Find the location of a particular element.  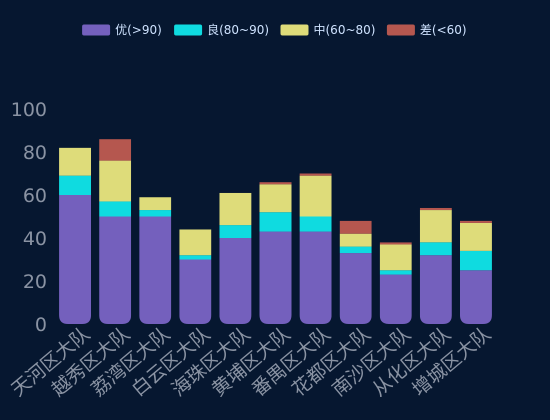

y-tick-label: 100 is located at coordinates (29, 110).